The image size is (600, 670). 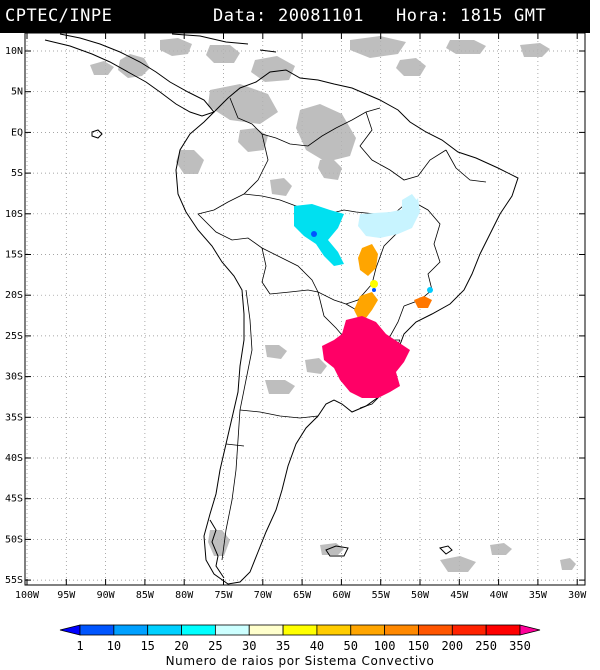 What do you see at coordinates (319, 235) in the screenshot?
I see `cyan-system` at bounding box center [319, 235].